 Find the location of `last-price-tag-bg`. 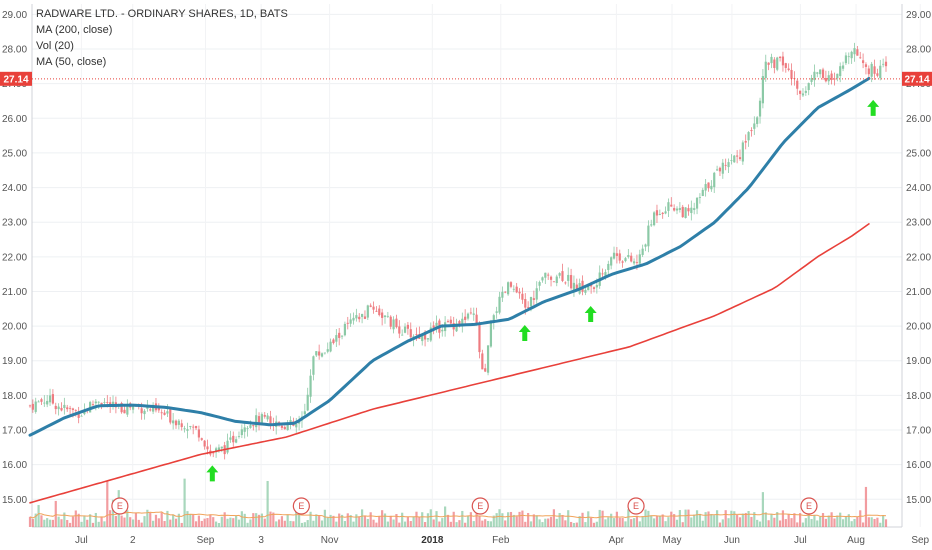

last-price-tag-bg is located at coordinates (16, 78).